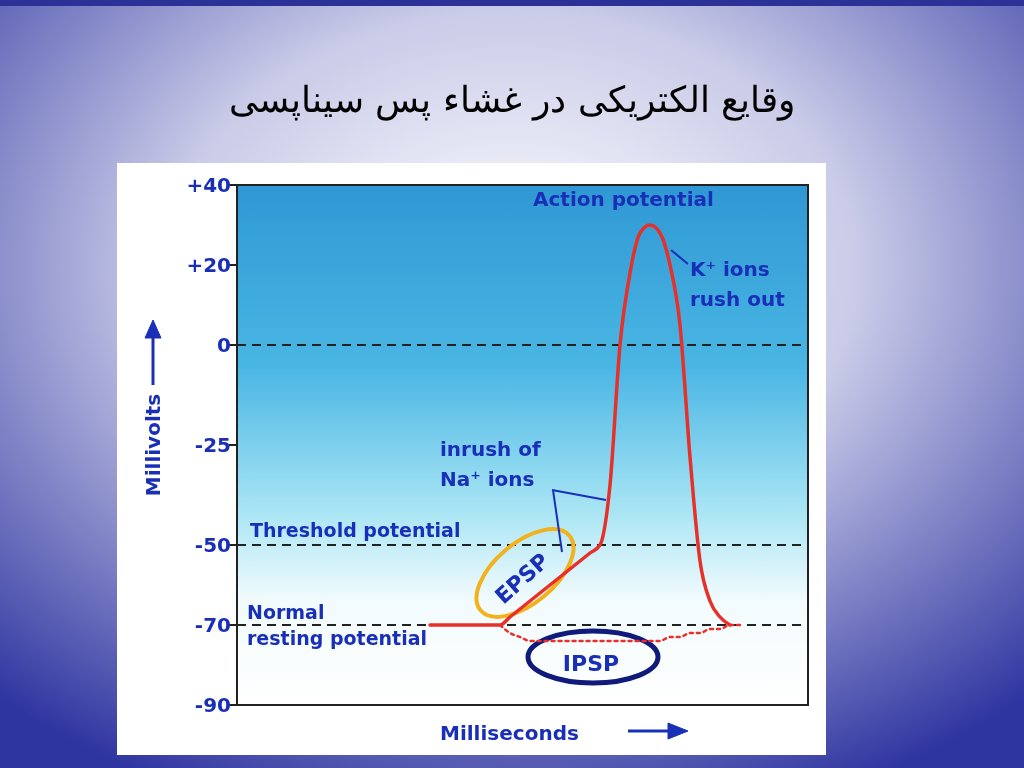 The height and width of the screenshot is (768, 1024). What do you see at coordinates (509, 733) in the screenshot?
I see `x-axis-title: Milliseconds` at bounding box center [509, 733].